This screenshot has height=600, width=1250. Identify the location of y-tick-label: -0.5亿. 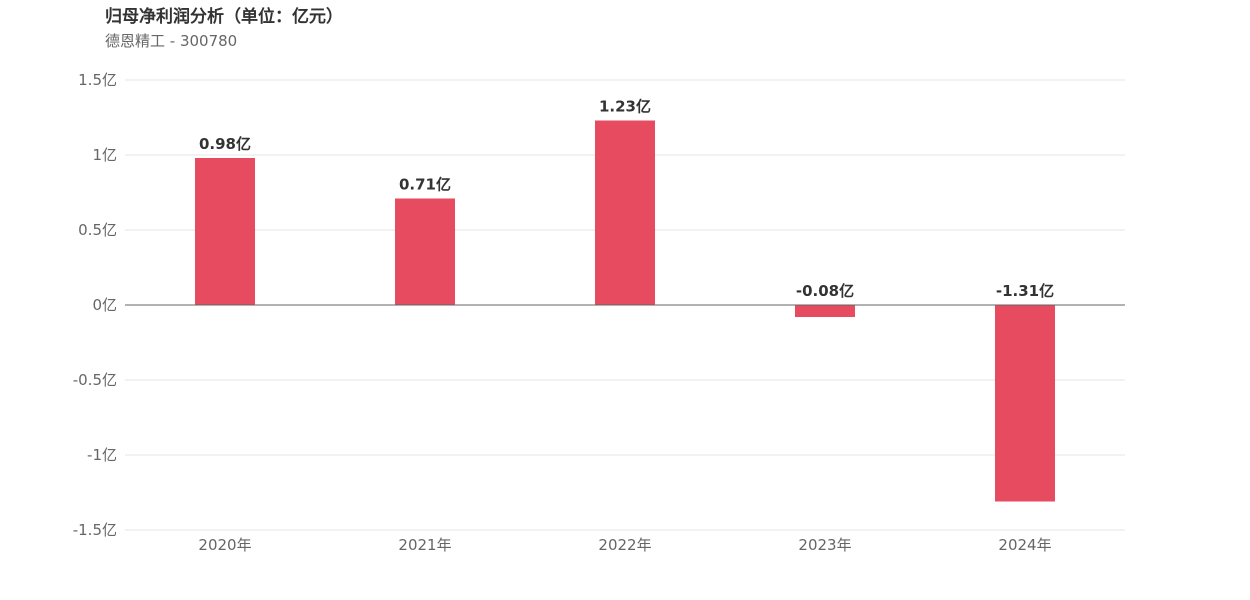
(95, 380).